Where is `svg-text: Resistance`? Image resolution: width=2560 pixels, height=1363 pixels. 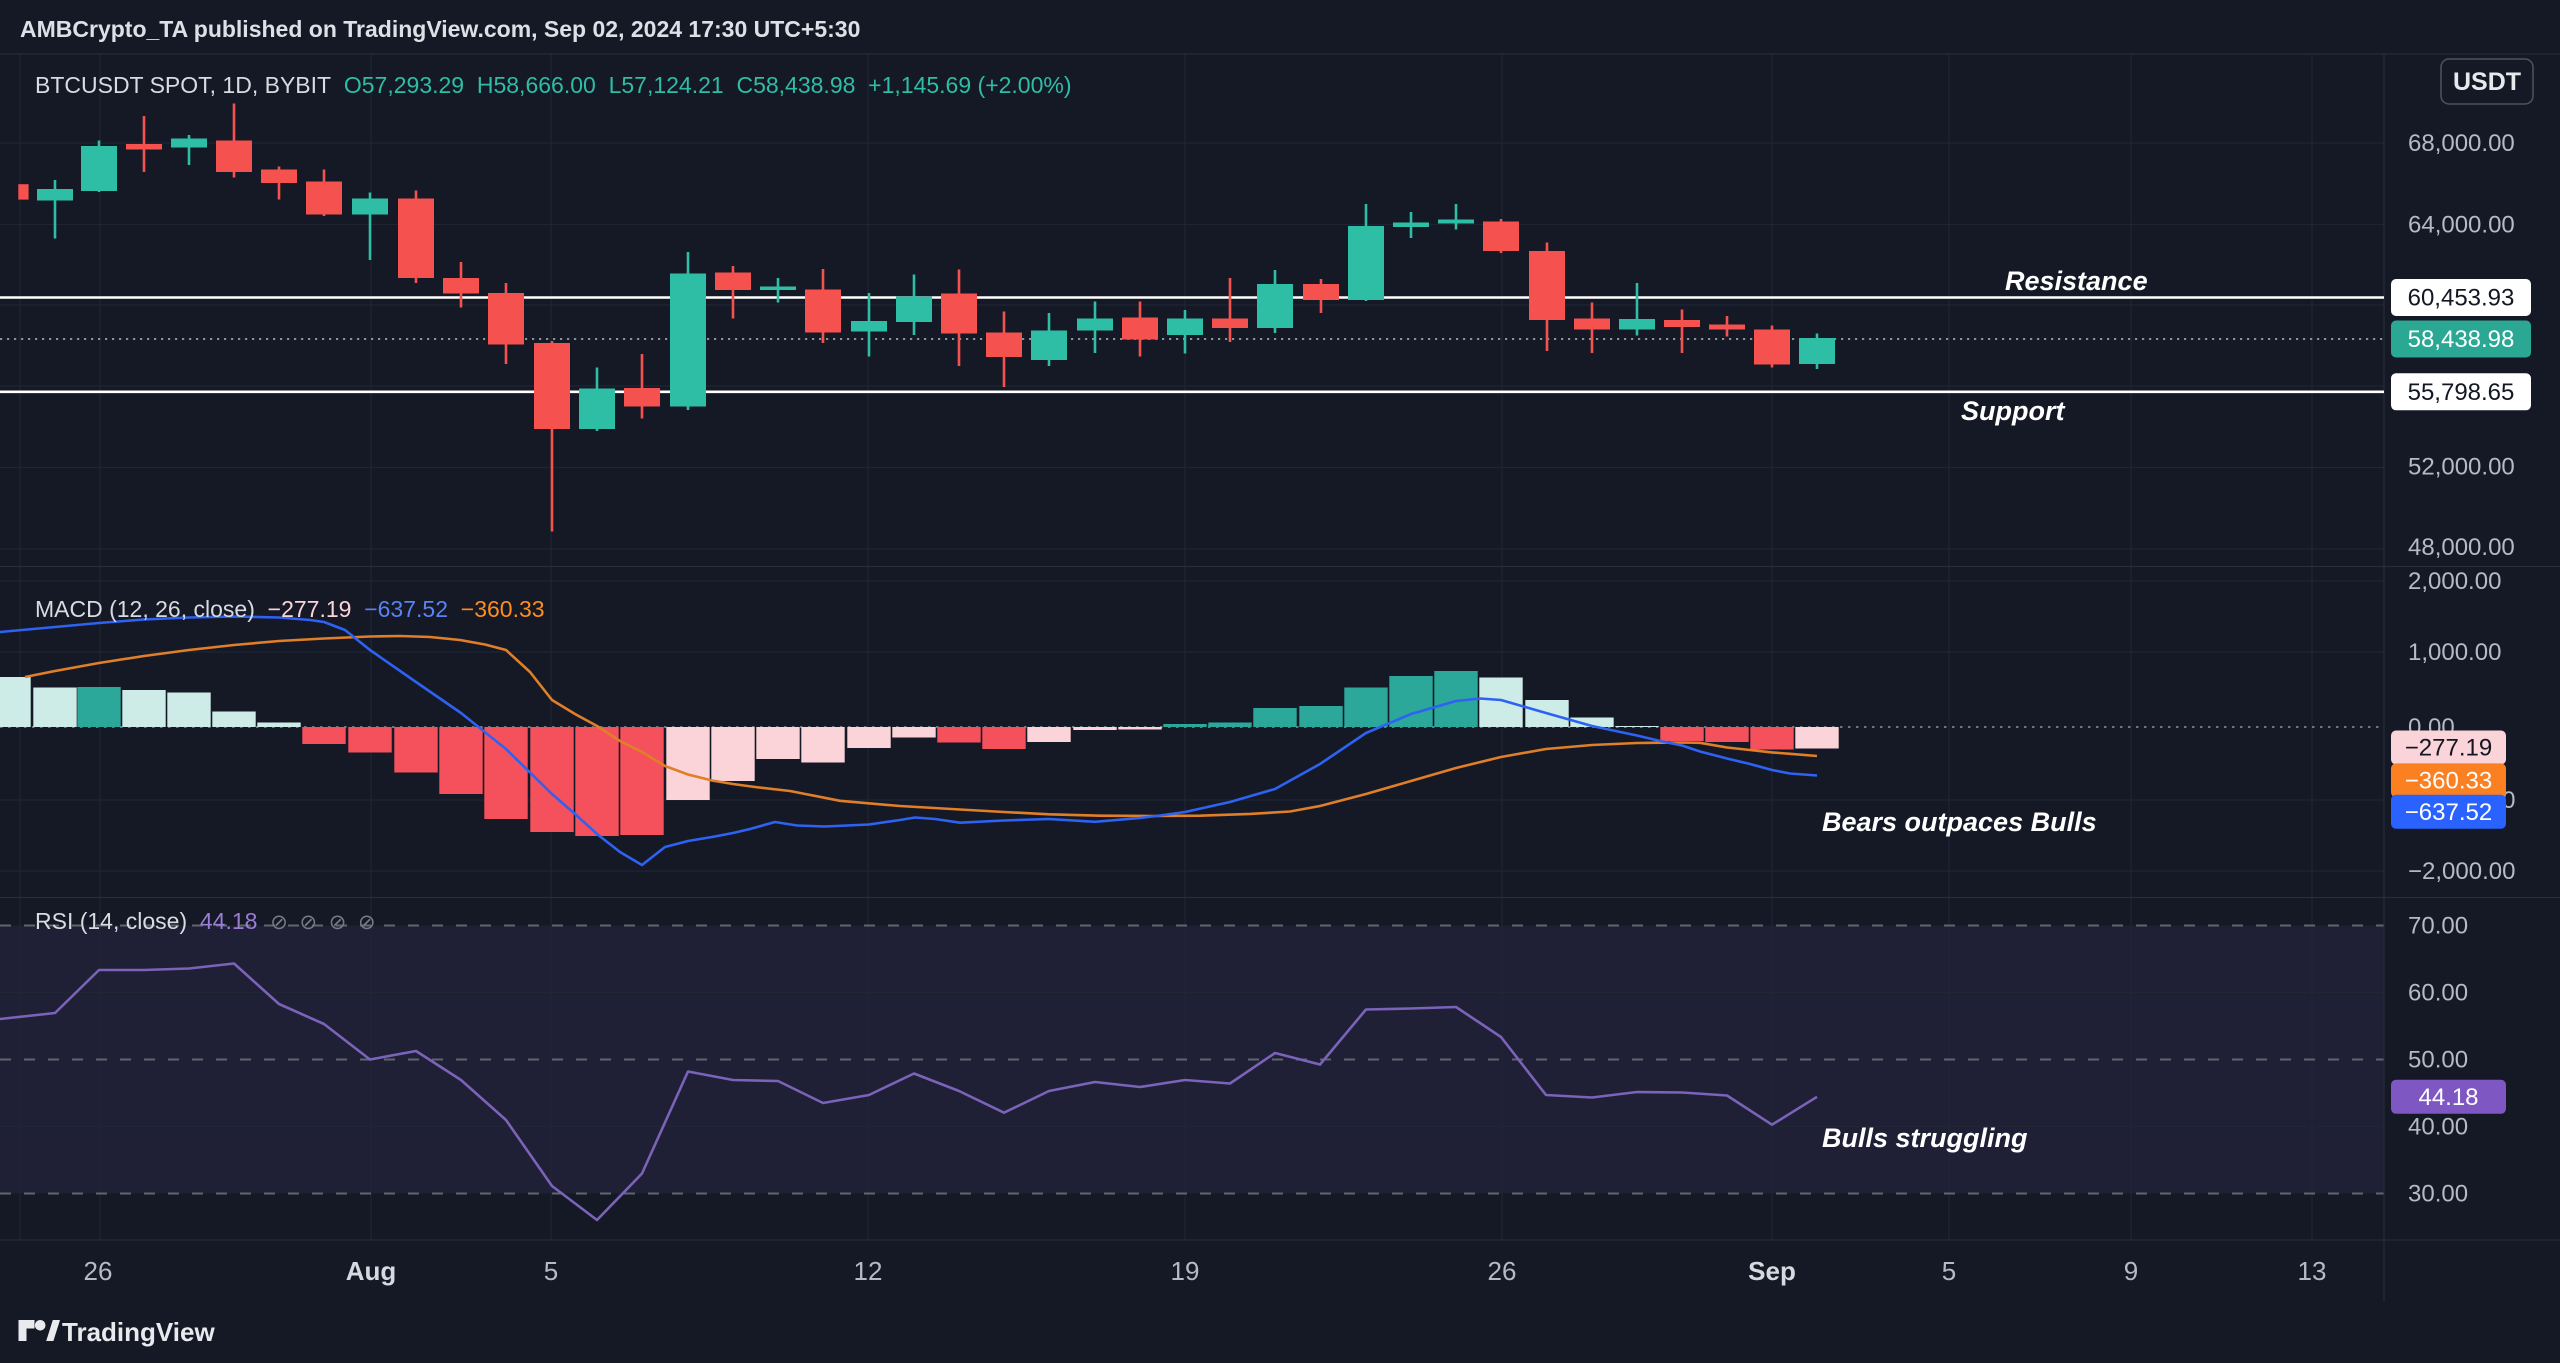 svg-text: Resistance is located at coordinates (2076, 281).